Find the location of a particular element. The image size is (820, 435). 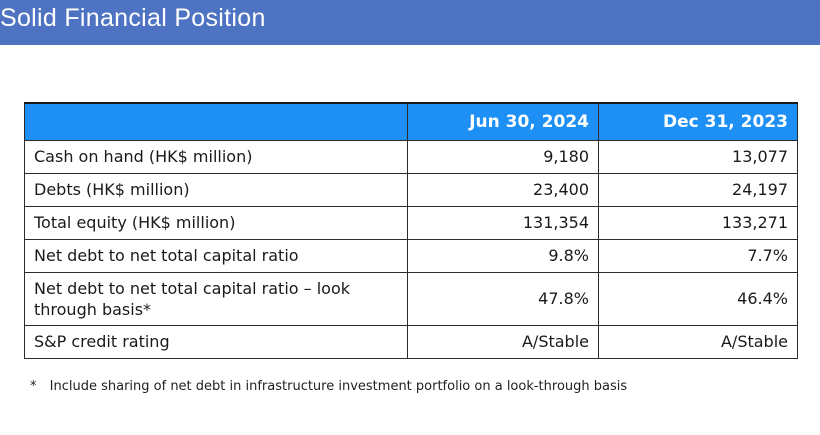

cell-dec-2023: 24,197 is located at coordinates (698, 189).